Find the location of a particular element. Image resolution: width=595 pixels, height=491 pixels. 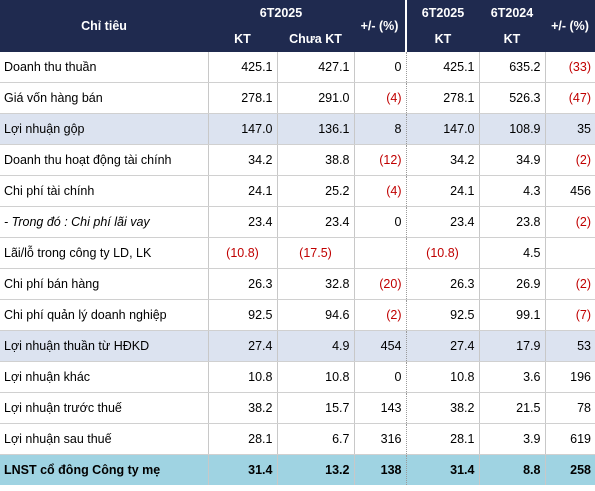

cell-kt-2025-b: 23.4 is located at coordinates (443, 222).